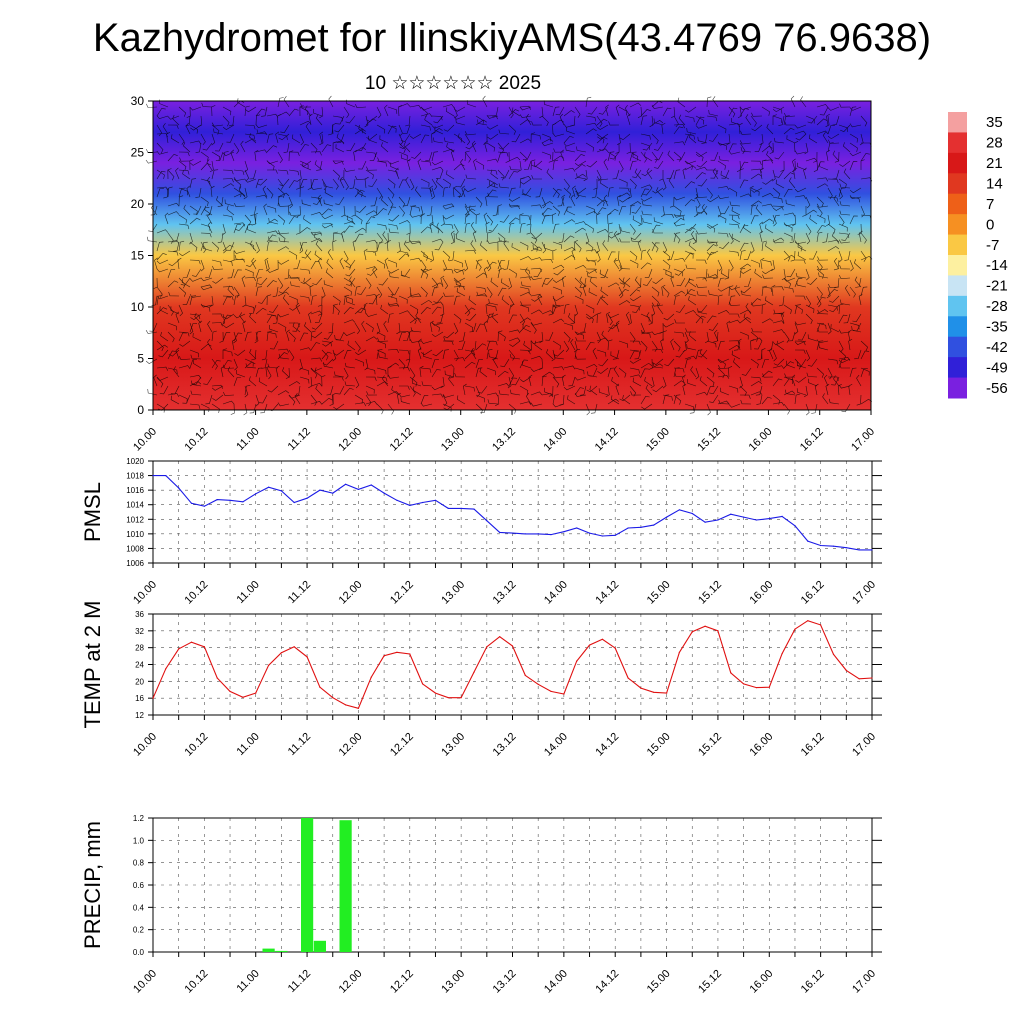 This screenshot has width=1024, height=1024. What do you see at coordinates (139, 930) in the screenshot?
I see `y-tick-label: 0.2` at bounding box center [139, 930].